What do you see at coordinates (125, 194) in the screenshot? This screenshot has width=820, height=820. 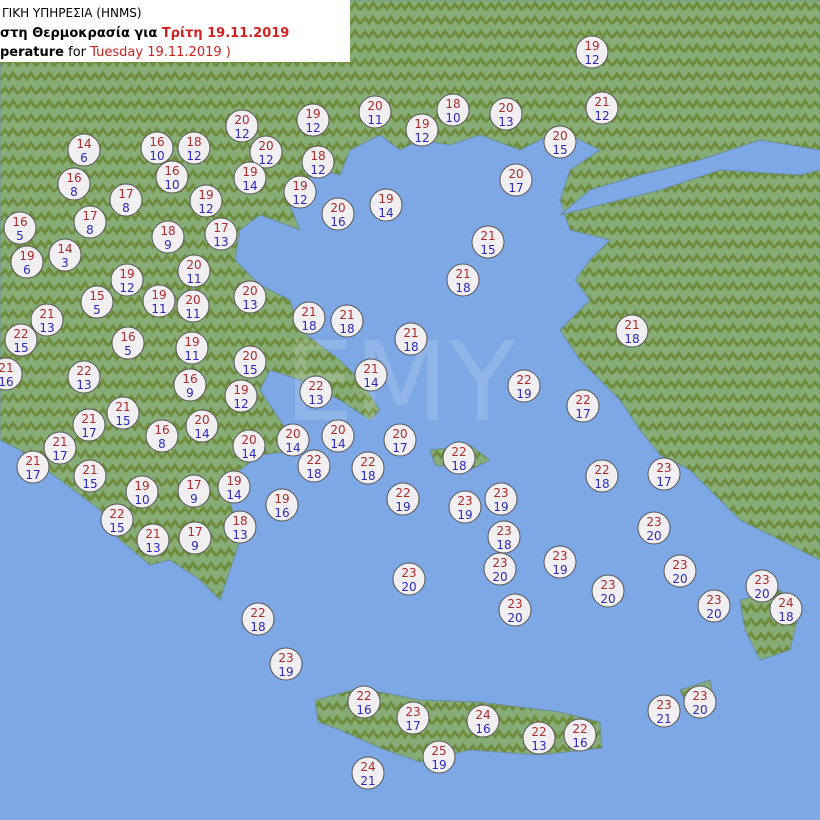 I see `max-temp: 17` at bounding box center [125, 194].